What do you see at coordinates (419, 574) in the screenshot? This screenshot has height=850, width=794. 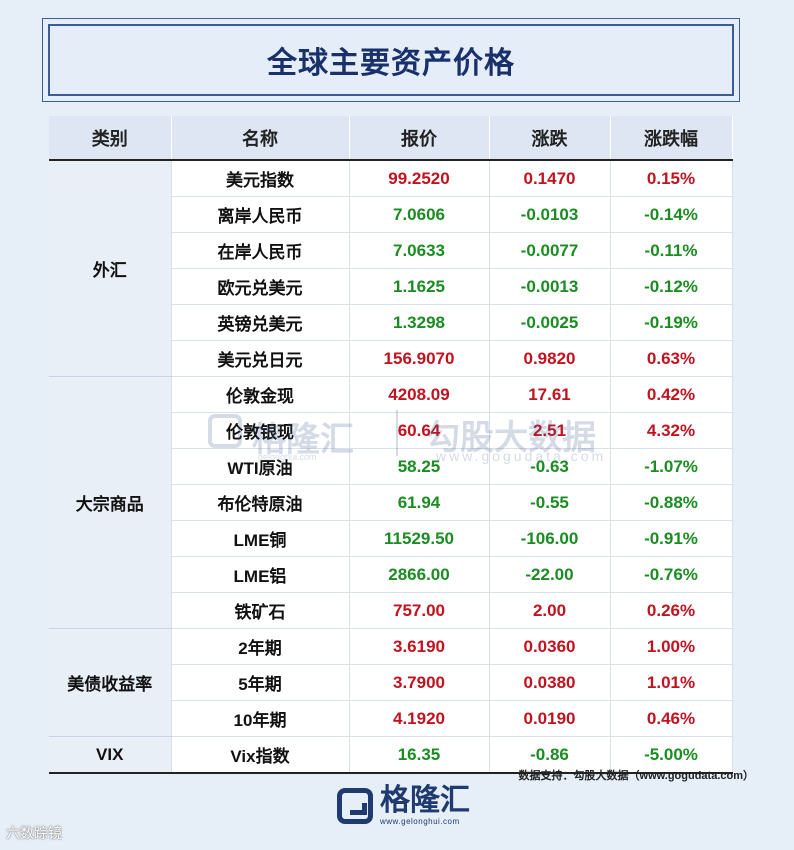 I see `asset-price: 2866.00` at bounding box center [419, 574].